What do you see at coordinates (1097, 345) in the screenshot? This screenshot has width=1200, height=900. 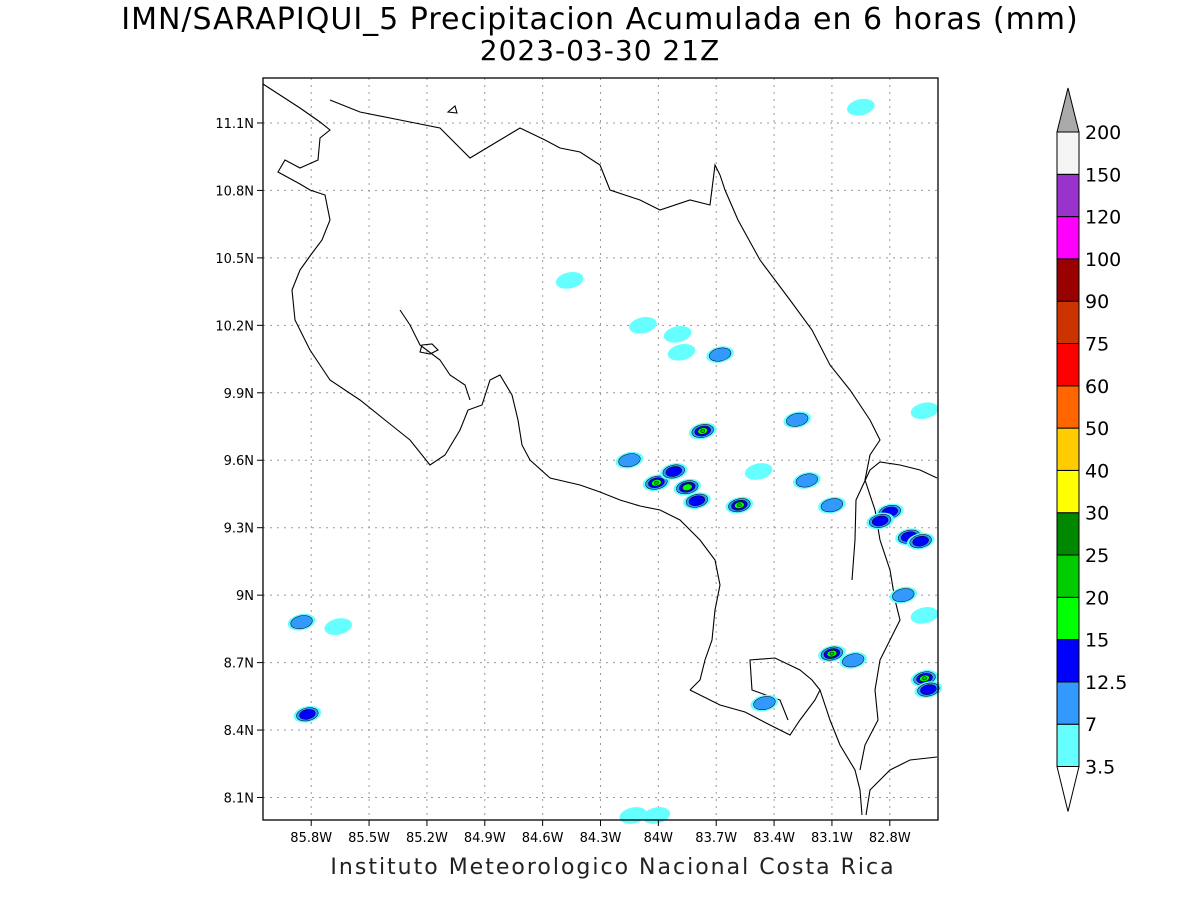 I see `colorbar-label: 75` at bounding box center [1097, 345].